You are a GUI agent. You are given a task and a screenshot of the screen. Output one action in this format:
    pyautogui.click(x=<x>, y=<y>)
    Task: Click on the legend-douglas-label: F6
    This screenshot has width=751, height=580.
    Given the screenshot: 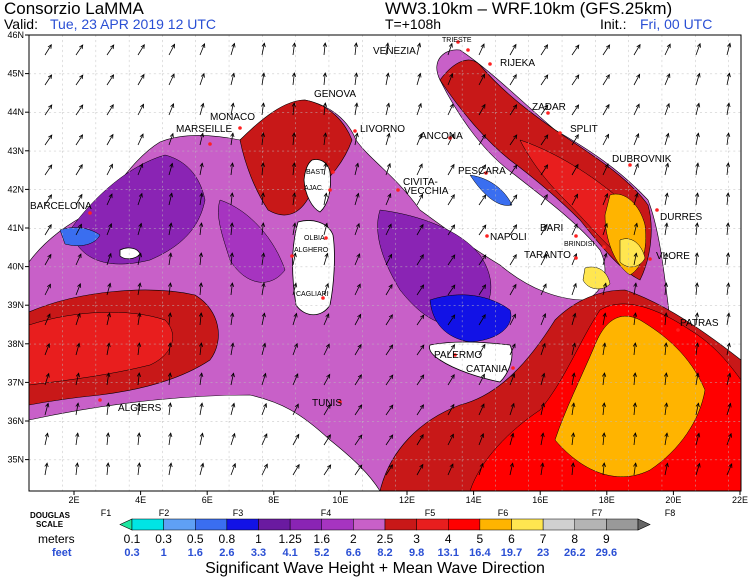 What is the action you would take?
    pyautogui.click(x=503, y=513)
    